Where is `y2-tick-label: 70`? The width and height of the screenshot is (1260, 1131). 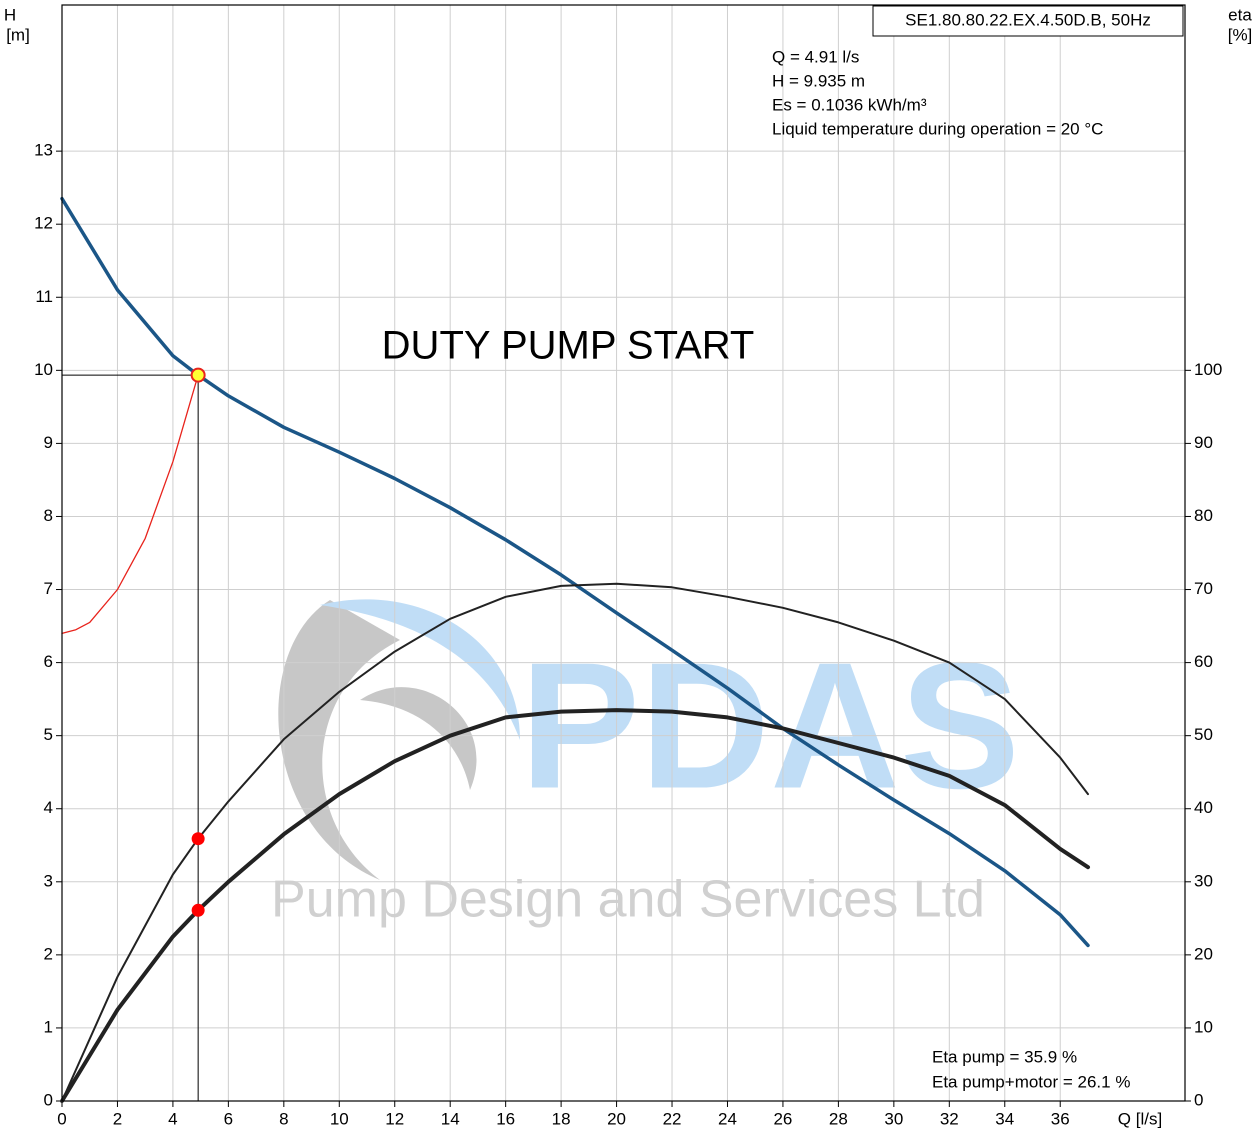 y2-tick-label: 70 is located at coordinates (1203, 588).